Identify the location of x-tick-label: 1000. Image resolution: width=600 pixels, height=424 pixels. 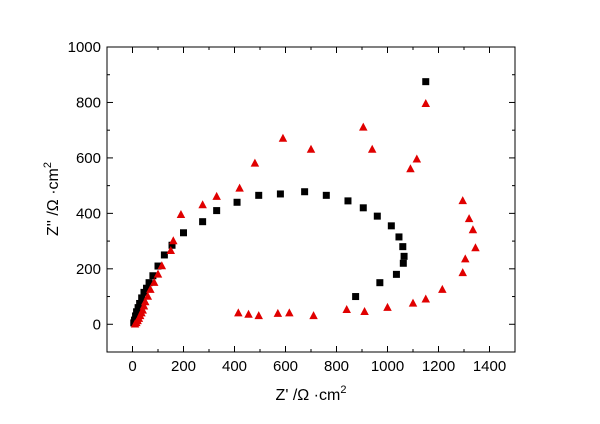
(387, 366).